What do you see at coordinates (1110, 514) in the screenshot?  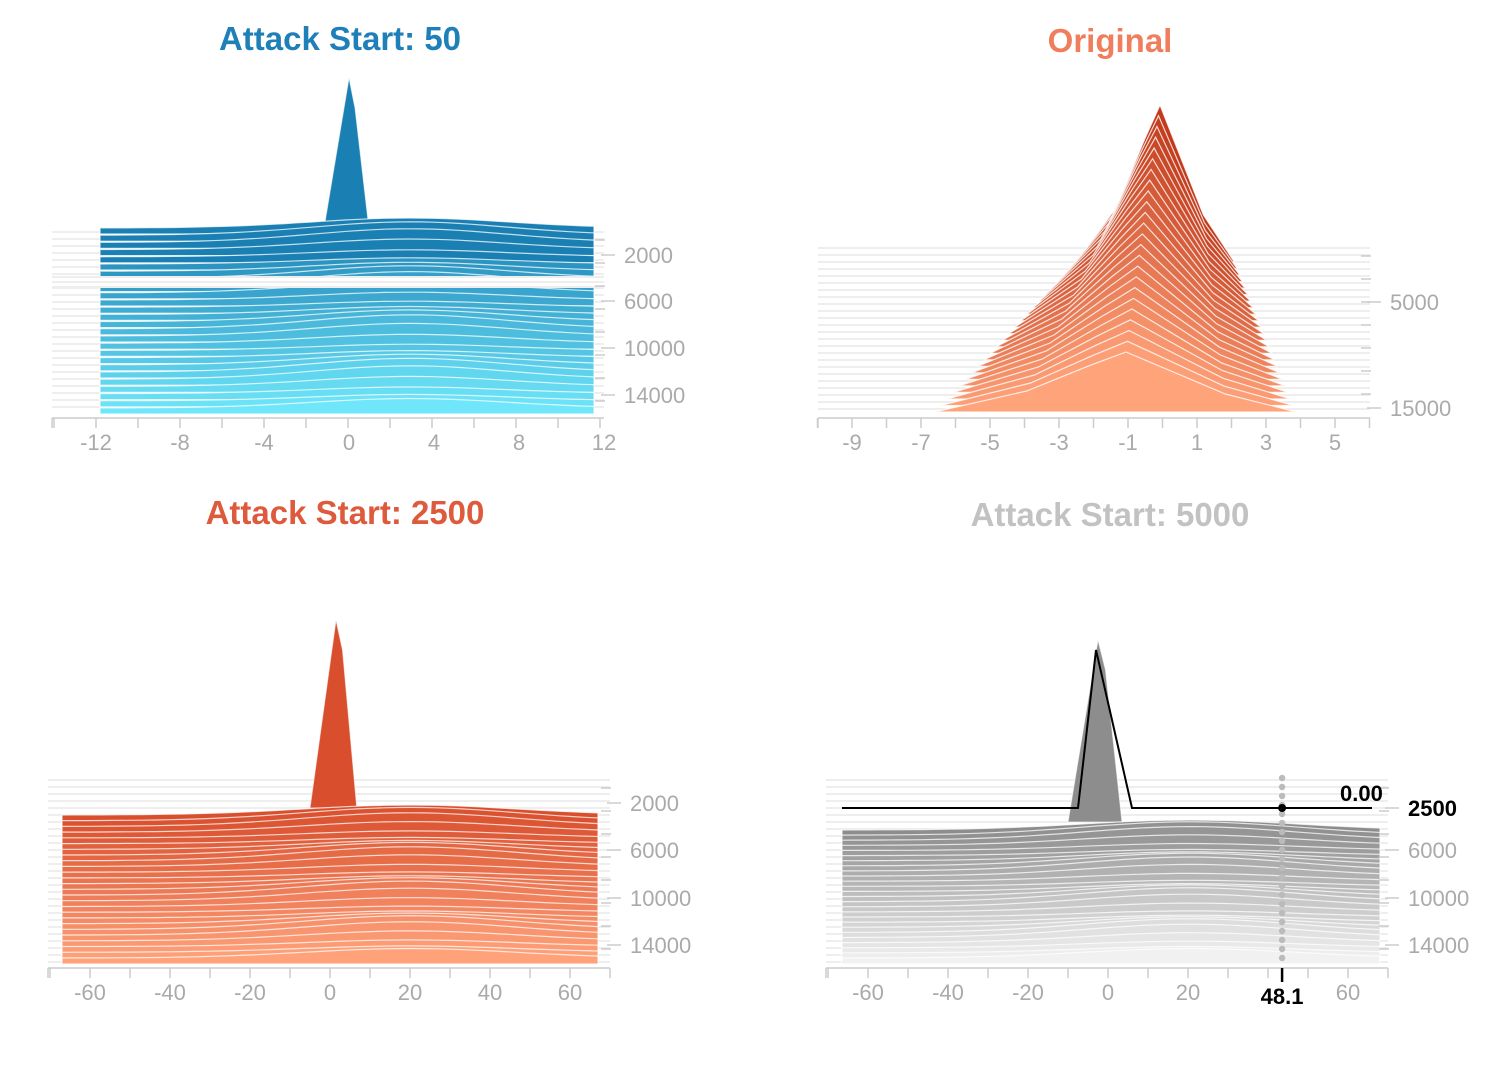 I see `chart-title-attack-5000: Attack Start: 5000` at bounding box center [1110, 514].